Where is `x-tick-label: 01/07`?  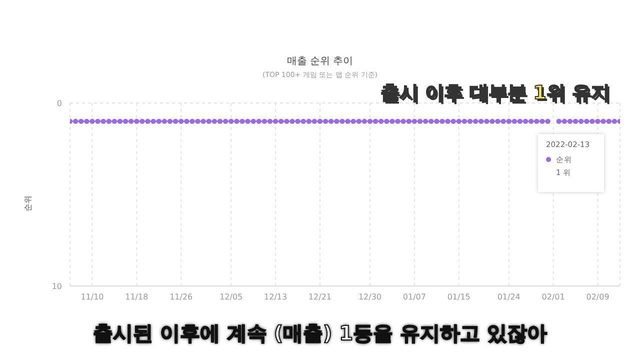
x-tick-label: 01/07 is located at coordinates (414, 297).